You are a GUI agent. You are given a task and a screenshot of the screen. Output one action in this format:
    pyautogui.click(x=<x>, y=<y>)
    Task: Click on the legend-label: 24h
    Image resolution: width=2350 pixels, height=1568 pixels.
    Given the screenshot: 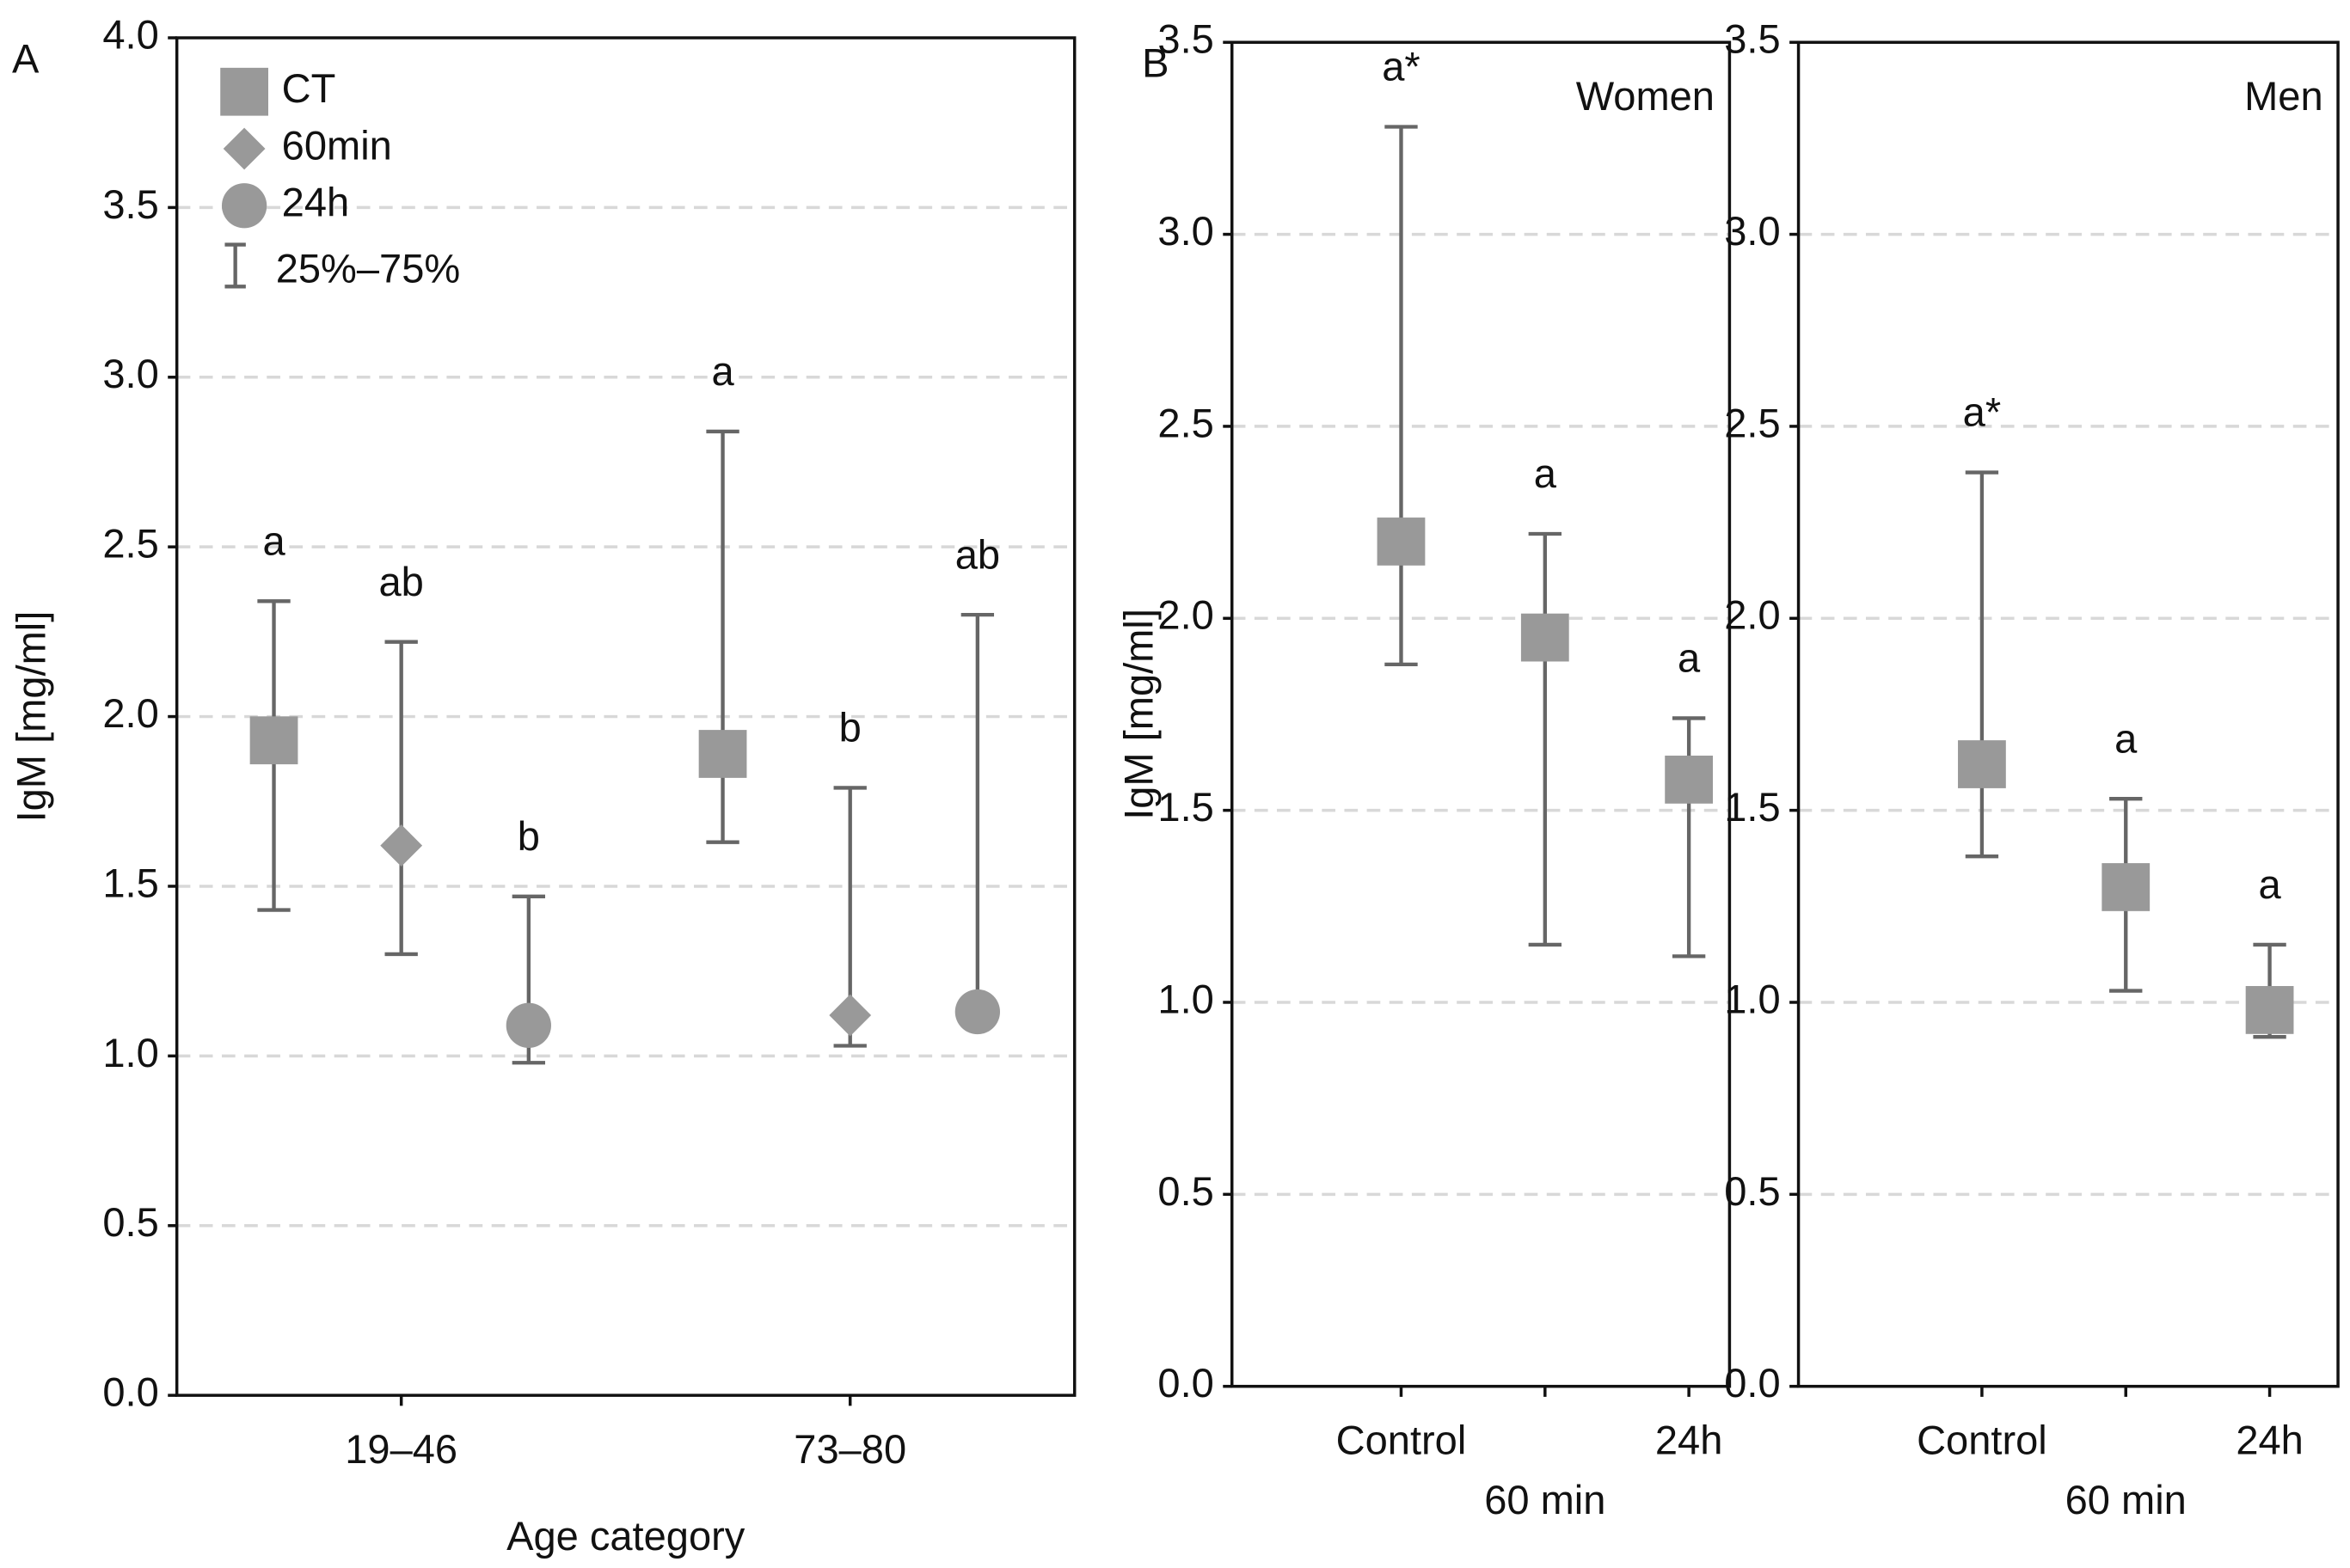 What is the action you would take?
    pyautogui.click(x=316, y=202)
    